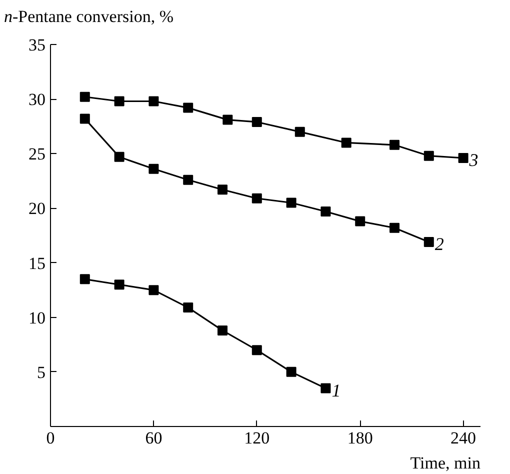 The height and width of the screenshot is (474, 510). Describe the element at coordinates (37, 45) in the screenshot. I see `y-tick-label: 35` at that location.